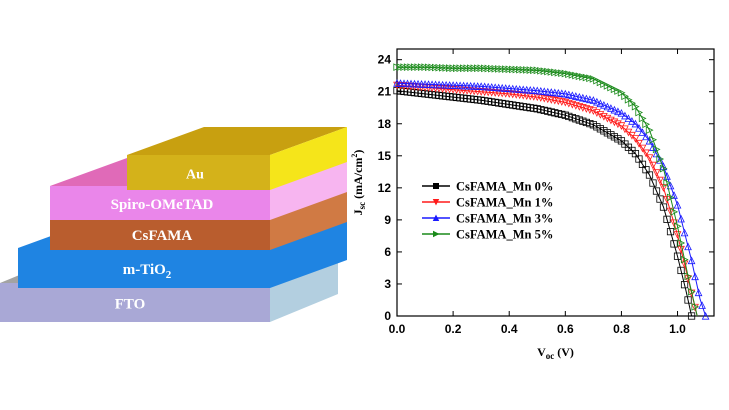  What do you see at coordinates (504, 187) in the screenshot?
I see `legend-label: CsFAMA_Mn 0%` at bounding box center [504, 187].